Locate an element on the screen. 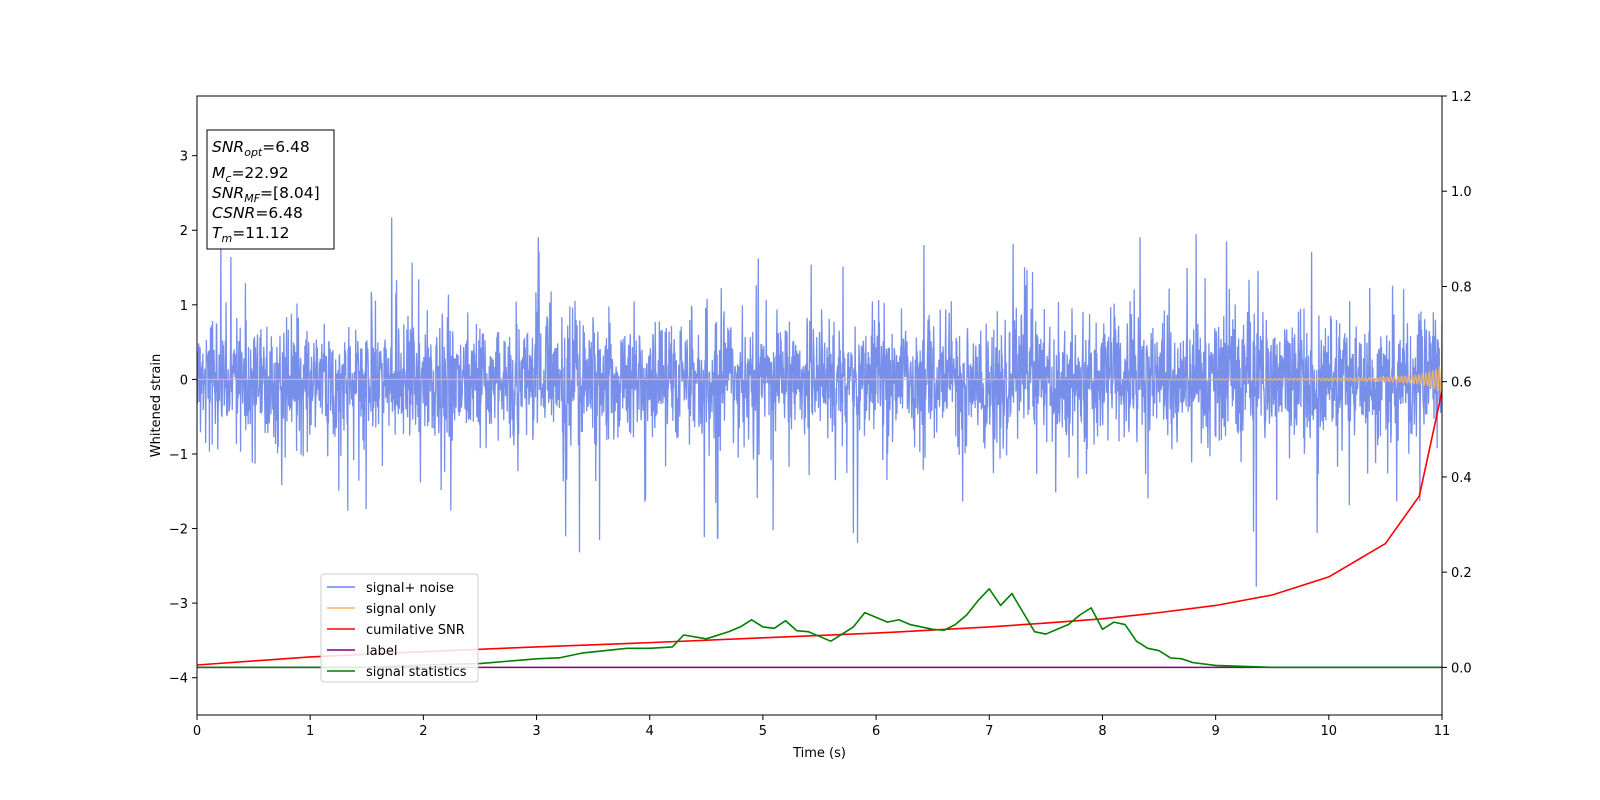 The width and height of the screenshot is (1600, 800). y-tick-label--3: −3 is located at coordinates (178, 604).